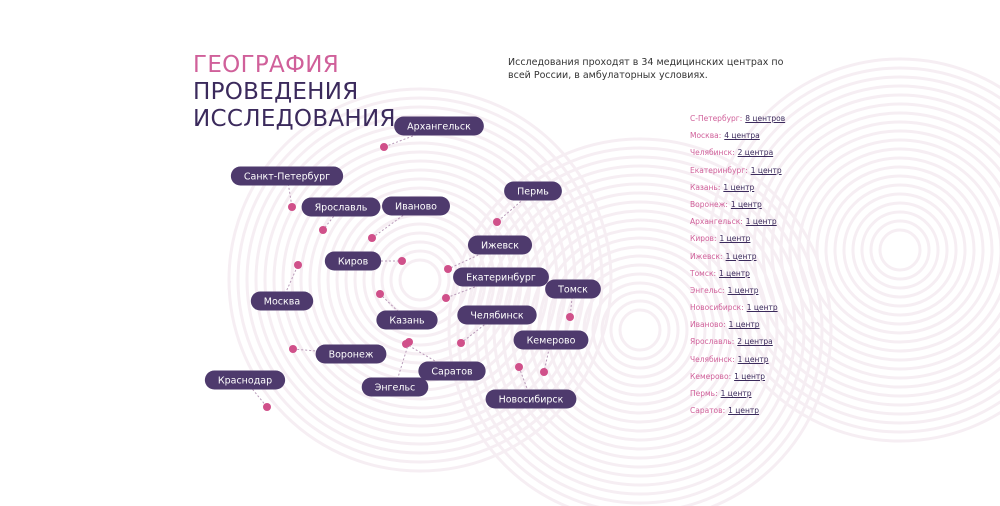 The width and height of the screenshot is (1000, 506). I want to click on title: ГЕОГРАФИЯ ПРОВЕДЕНИЯ ИССЛЕДОВАНИЯ, so click(343, 92).